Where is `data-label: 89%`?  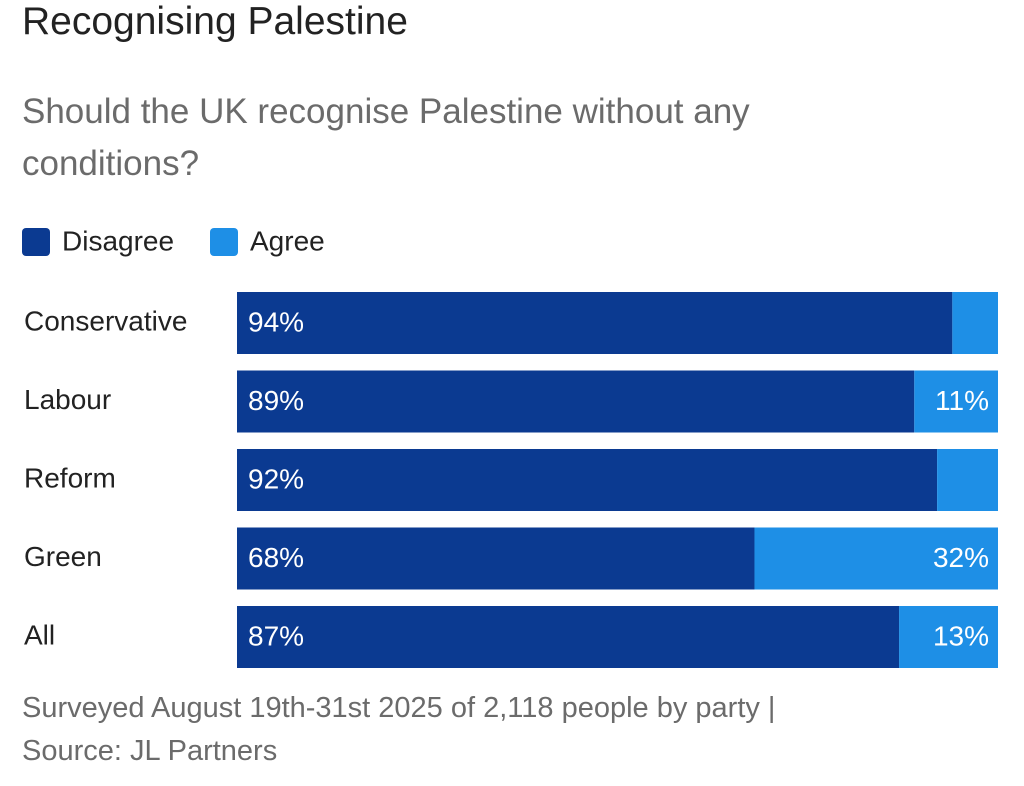
data-label: 89% is located at coordinates (276, 400).